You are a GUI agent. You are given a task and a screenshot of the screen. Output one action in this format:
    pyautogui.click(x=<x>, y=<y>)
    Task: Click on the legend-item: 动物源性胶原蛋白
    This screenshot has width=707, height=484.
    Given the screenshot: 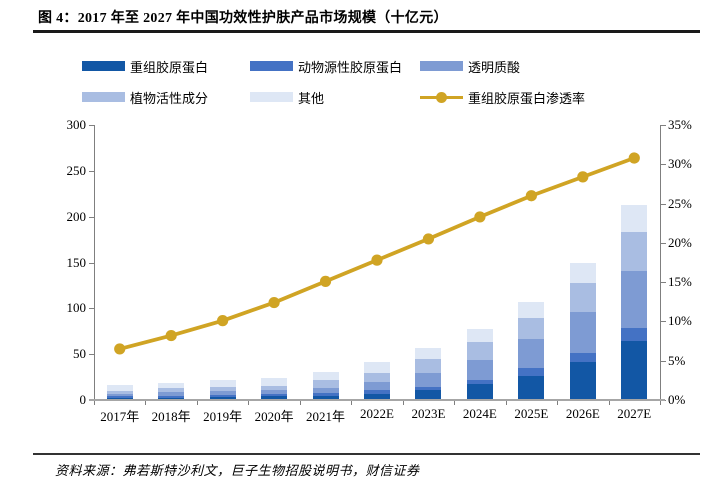 What is the action you would take?
    pyautogui.click(x=335, y=66)
    